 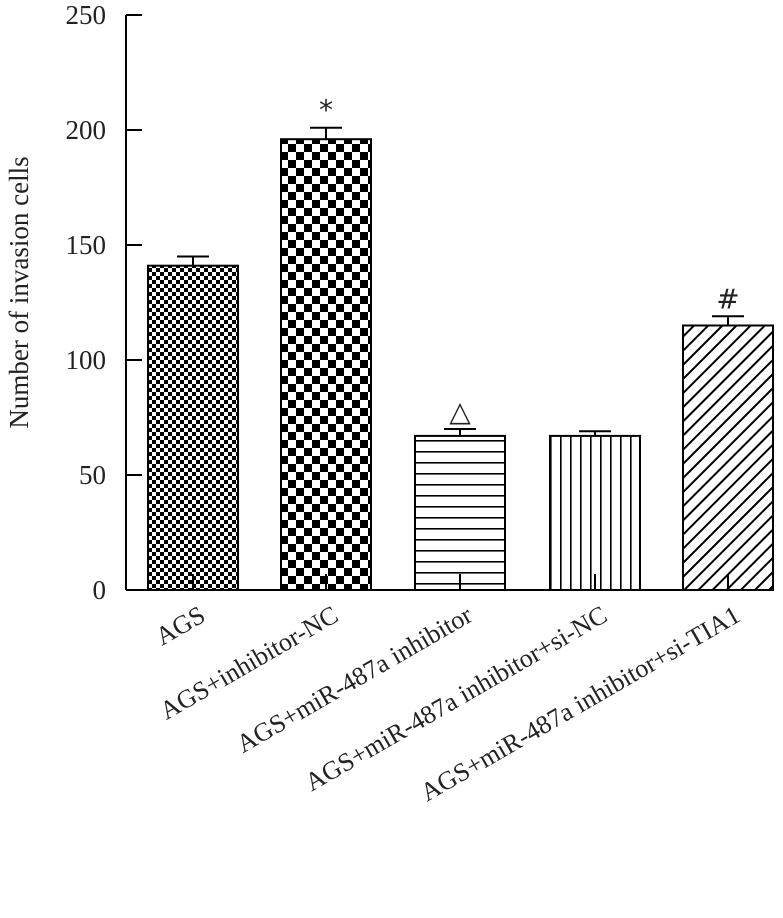 What do you see at coordinates (355, 679) in the screenshot?
I see `x-tick-label-2: AGS+miR-487a inhibitor` at bounding box center [355, 679].